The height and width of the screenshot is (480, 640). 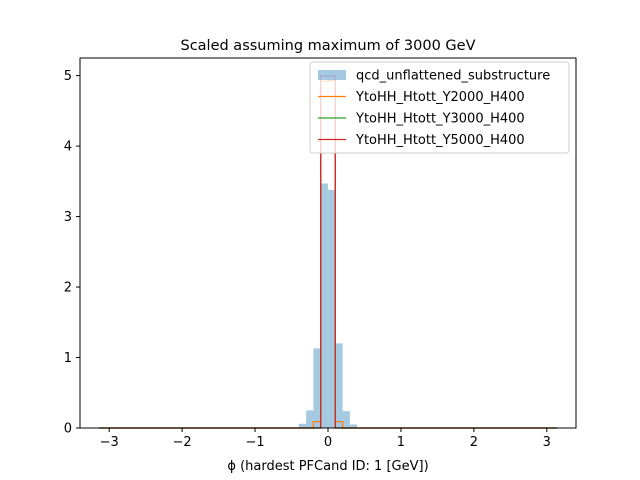 I want to click on x-tick-label: 2, so click(x=474, y=442).